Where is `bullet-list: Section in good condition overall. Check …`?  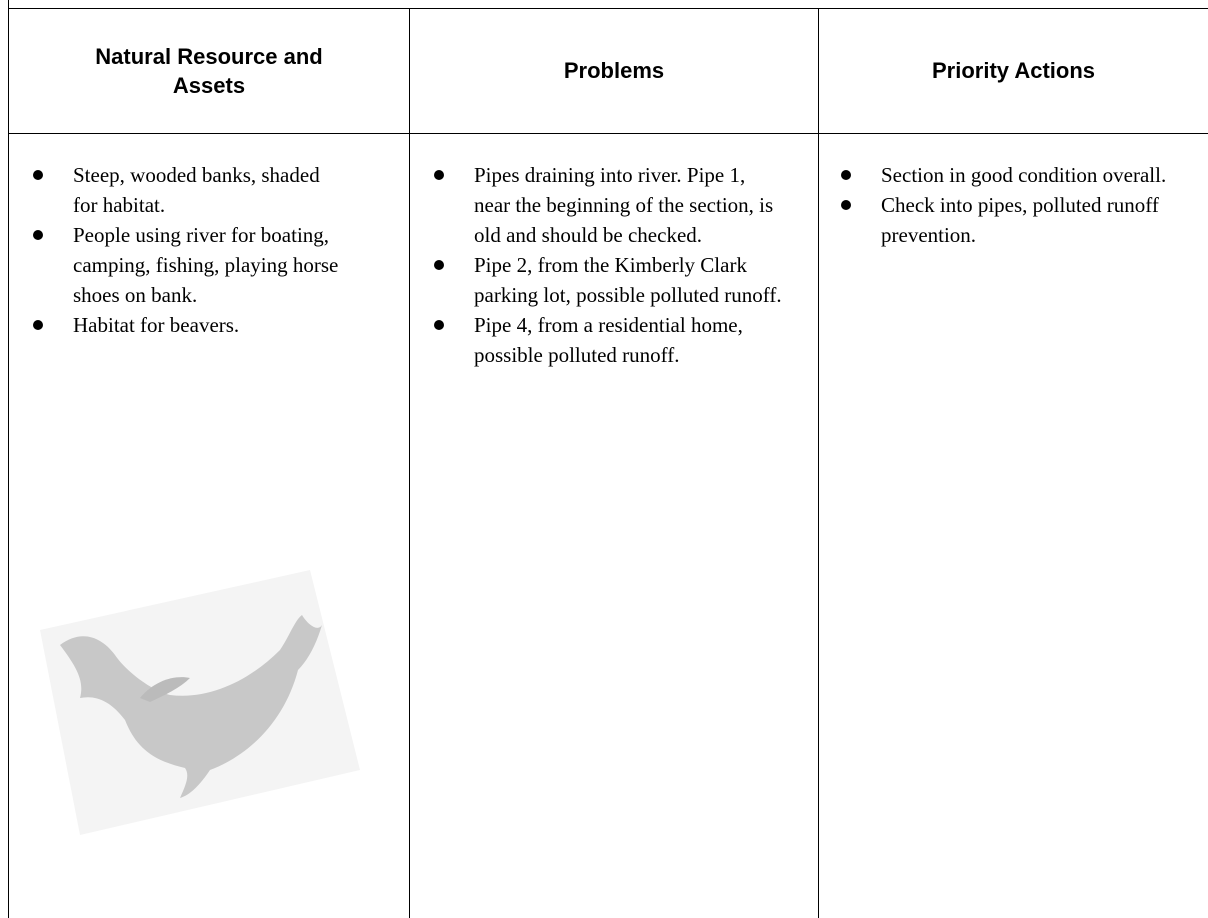
bullet-list: Section in good condition overall. Check … is located at coordinates (1021, 205).